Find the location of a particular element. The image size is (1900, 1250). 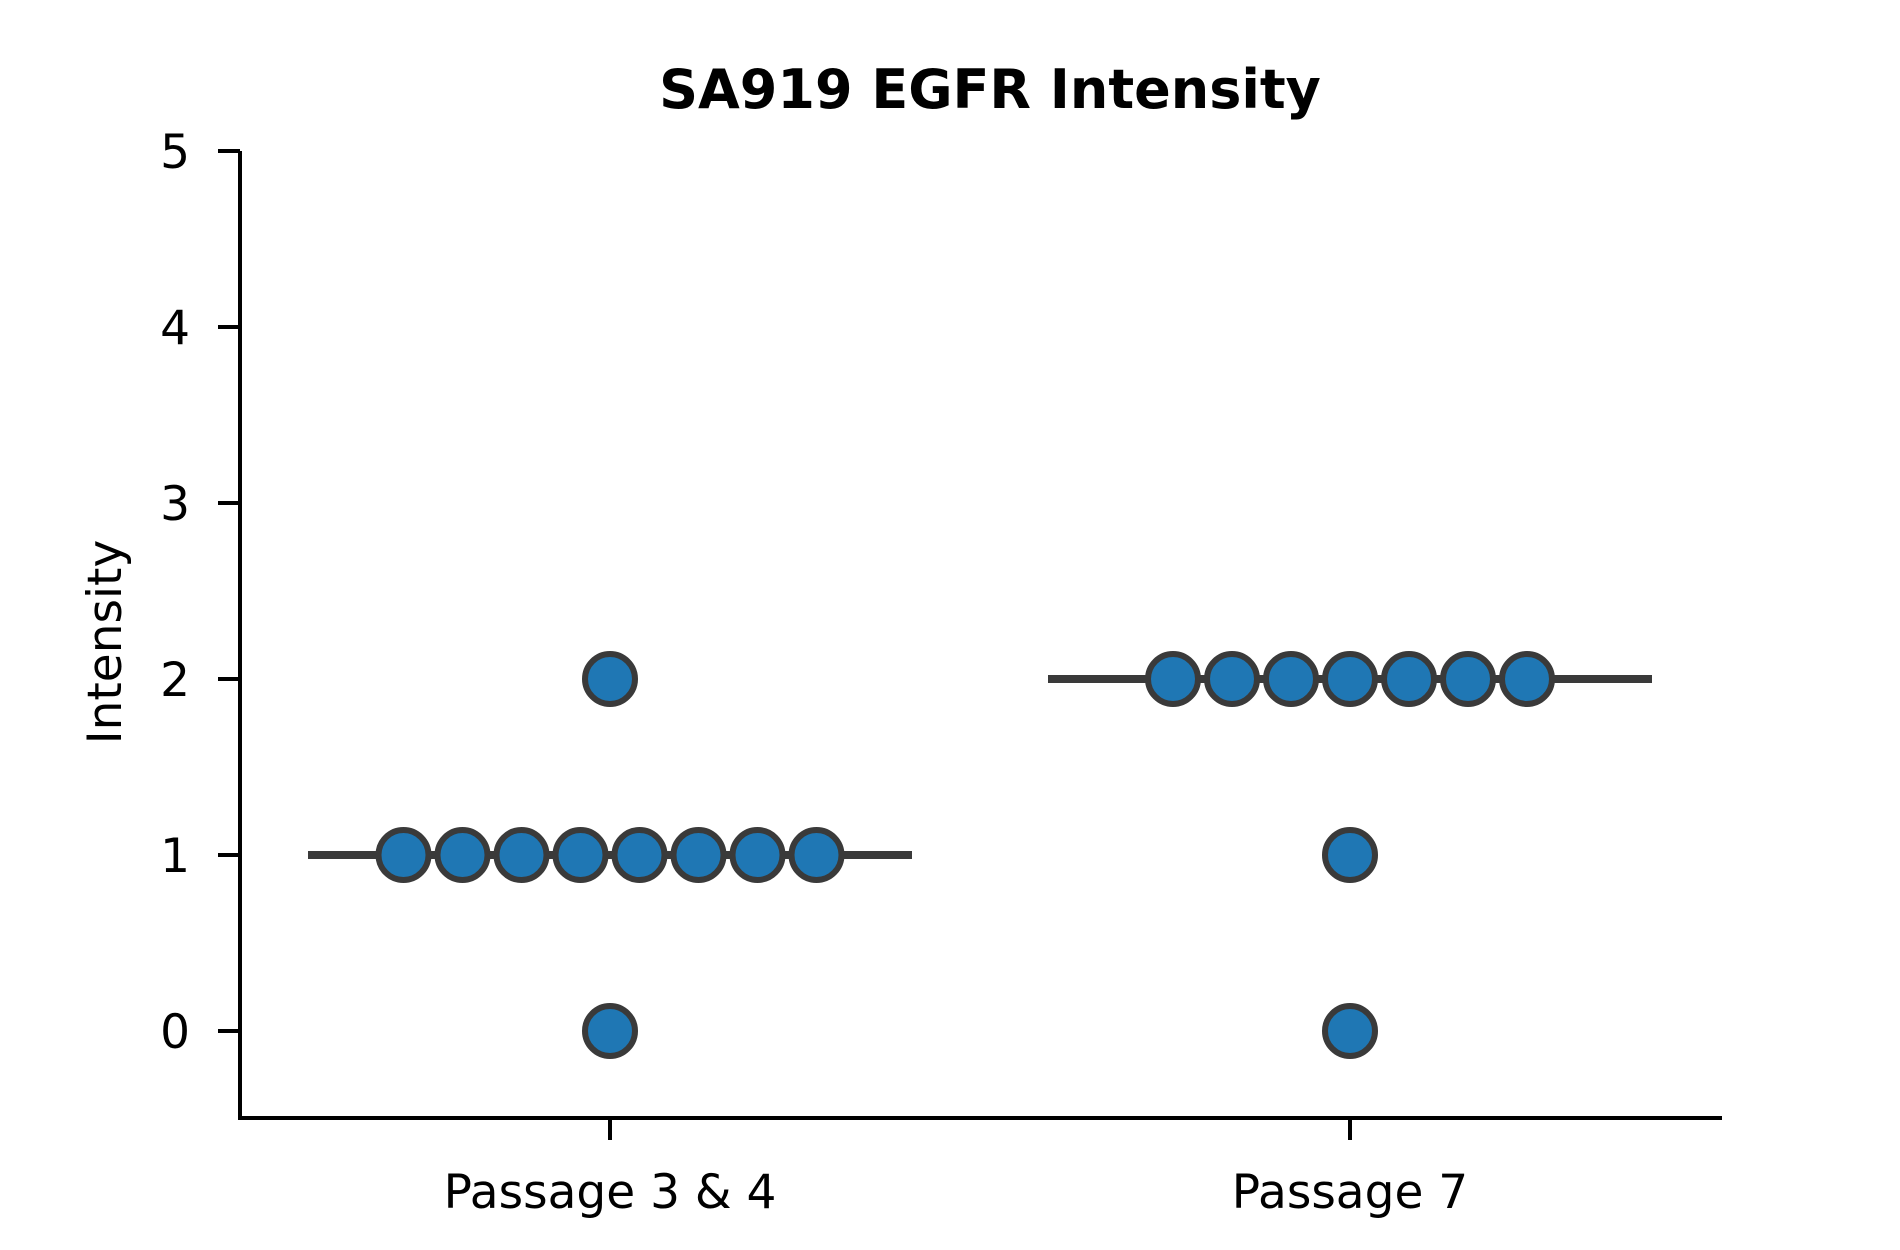

chart-title: SA919 EGFR Intensity is located at coordinates (990, 89).